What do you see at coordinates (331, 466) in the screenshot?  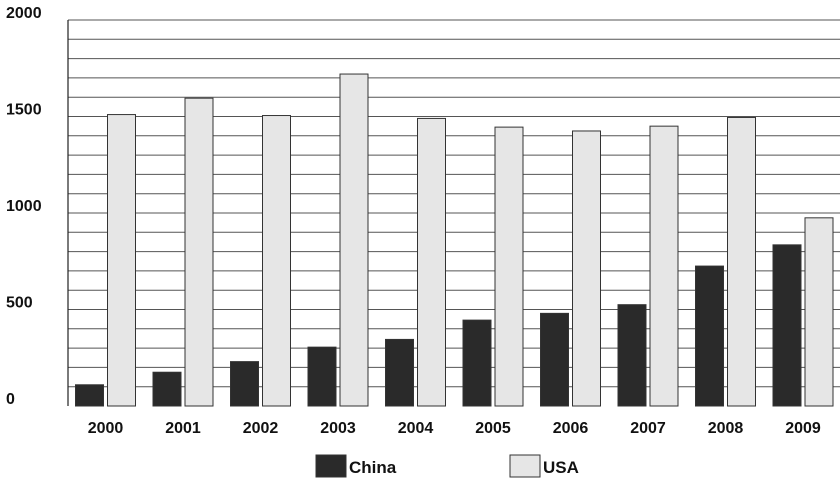 I see `legend-swatch-china` at bounding box center [331, 466].